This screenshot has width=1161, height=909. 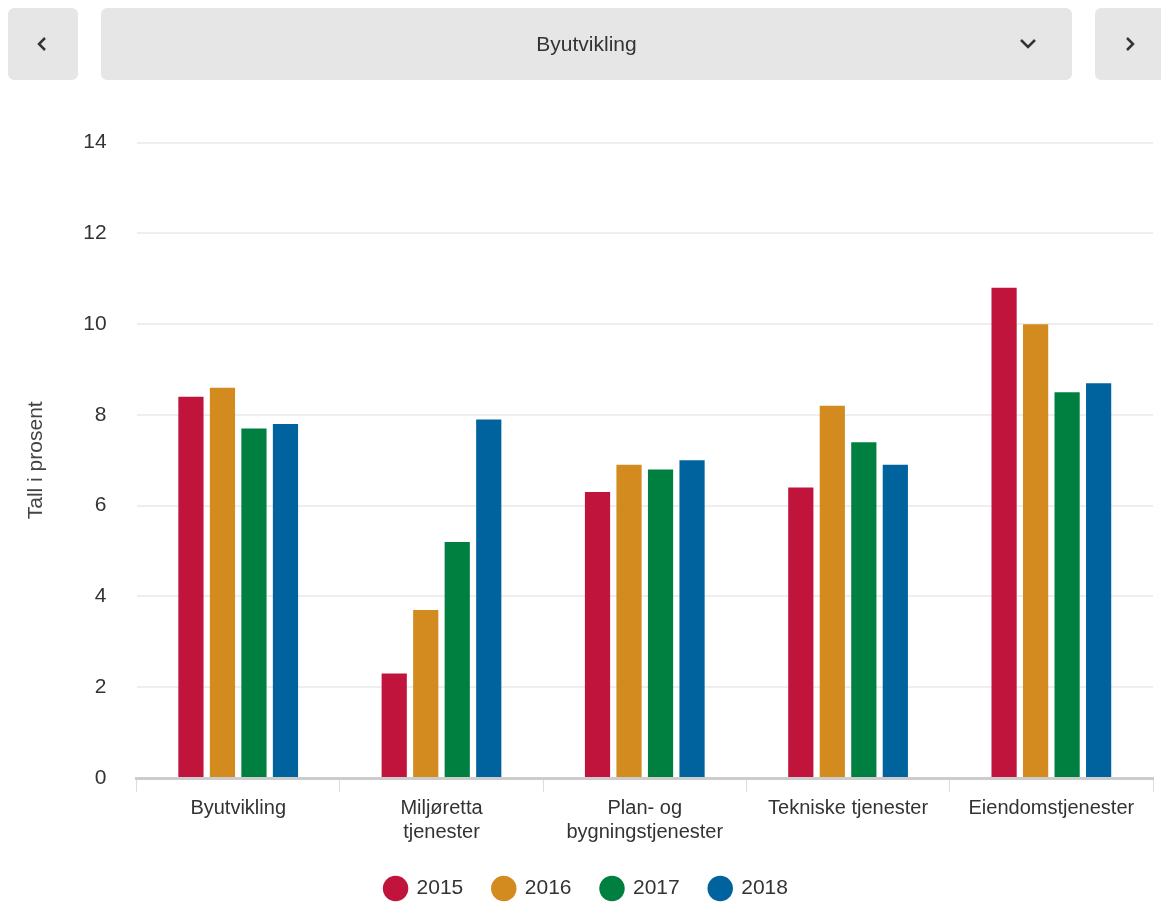 What do you see at coordinates (95, 232) in the screenshot?
I see `y-tick-label: 12` at bounding box center [95, 232].